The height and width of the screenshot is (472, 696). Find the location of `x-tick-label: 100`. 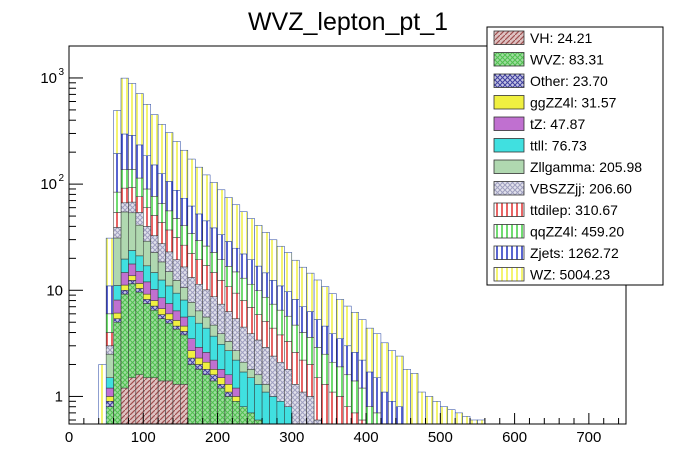

x-tick-label: 100 is located at coordinates (143, 437).